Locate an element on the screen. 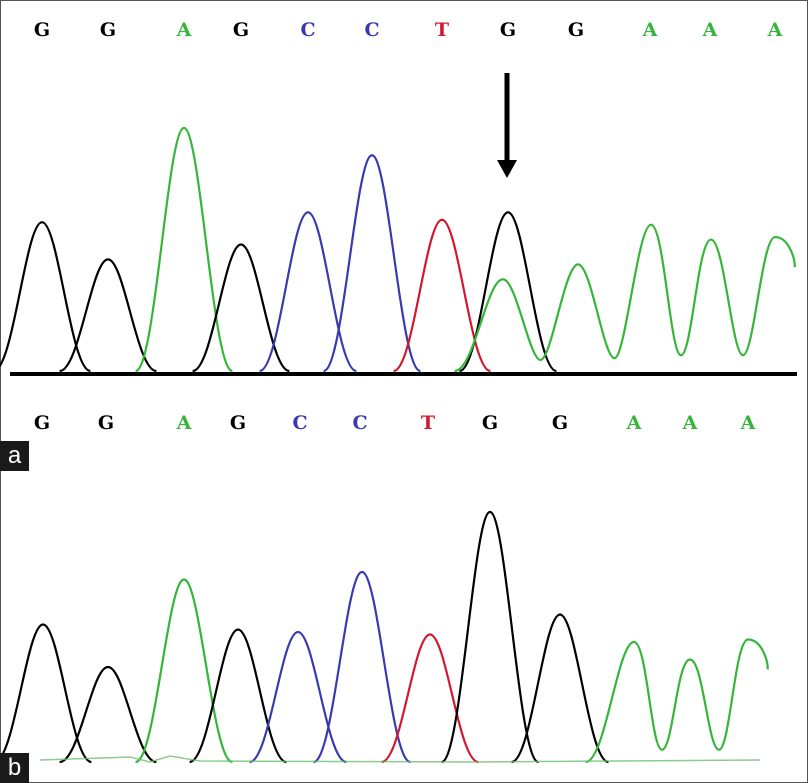 The image size is (808, 783). base-call-b-11: A is located at coordinates (748, 423).